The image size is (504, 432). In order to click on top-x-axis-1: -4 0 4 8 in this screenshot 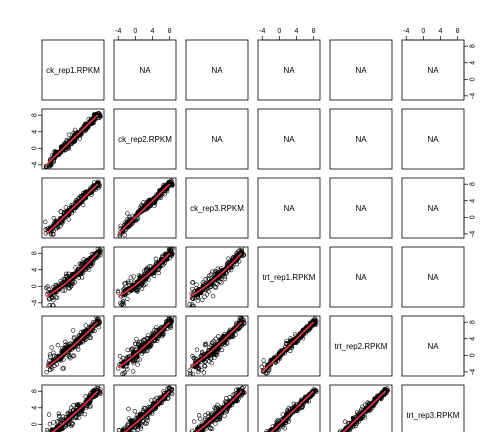, I will do `click(143, 34)`.